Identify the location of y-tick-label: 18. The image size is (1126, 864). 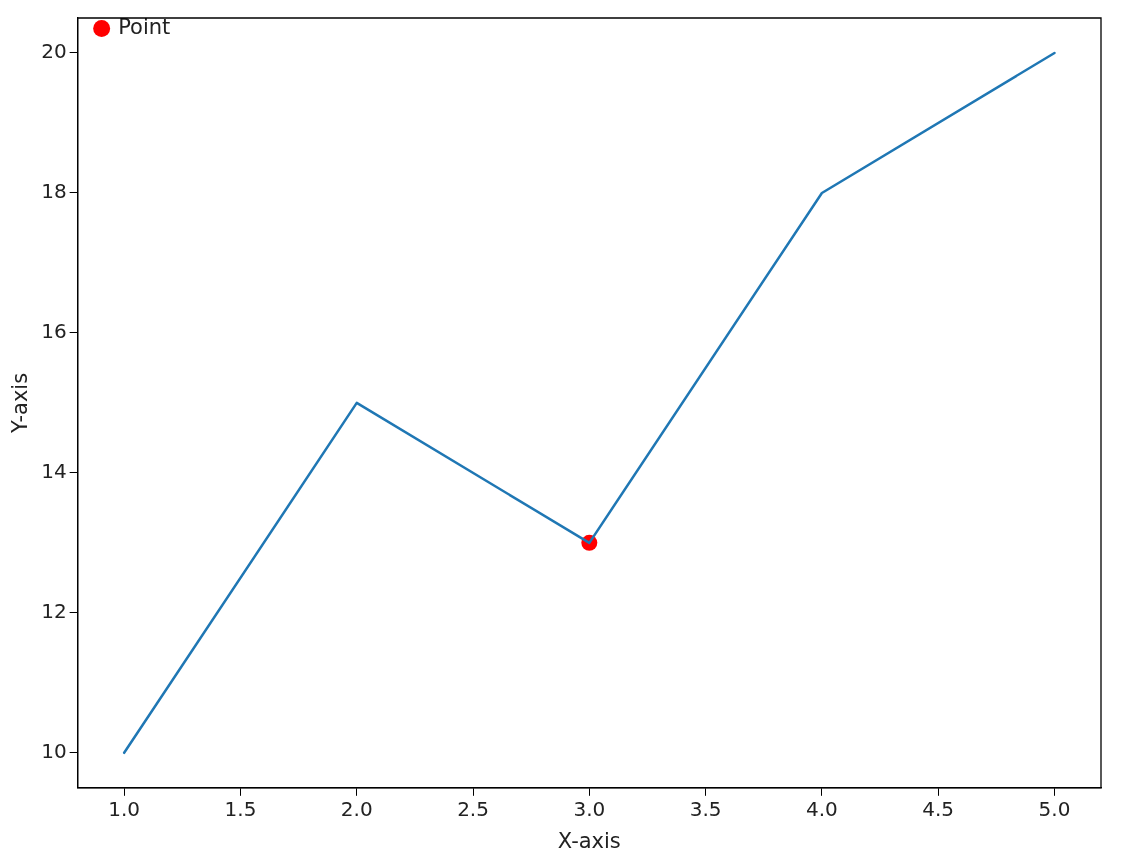
(54, 191).